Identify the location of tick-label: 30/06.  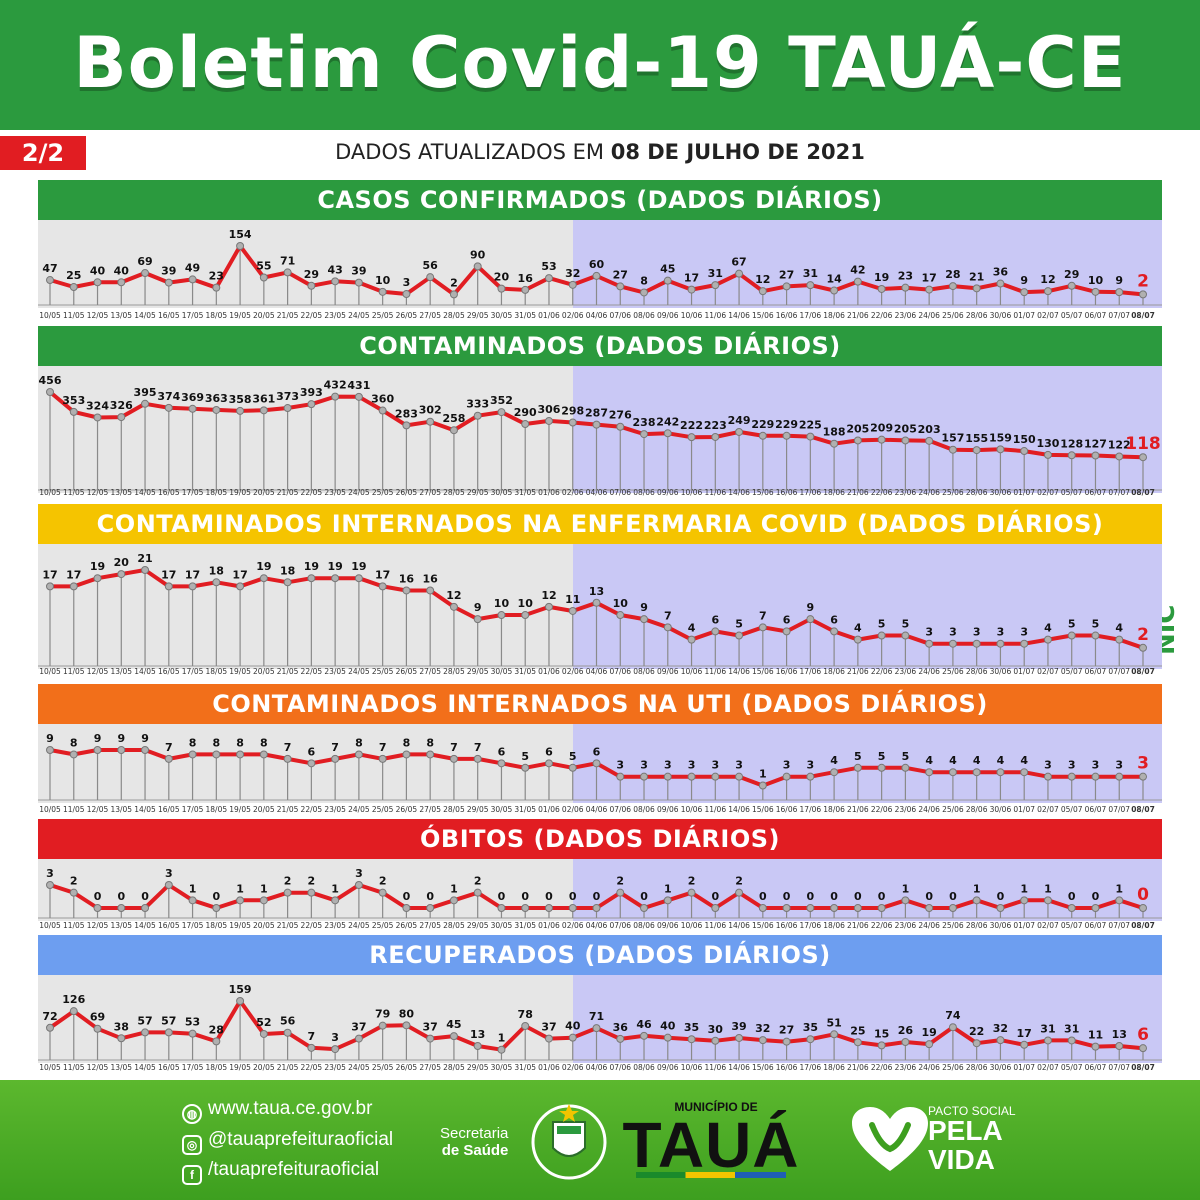
(1001, 925).